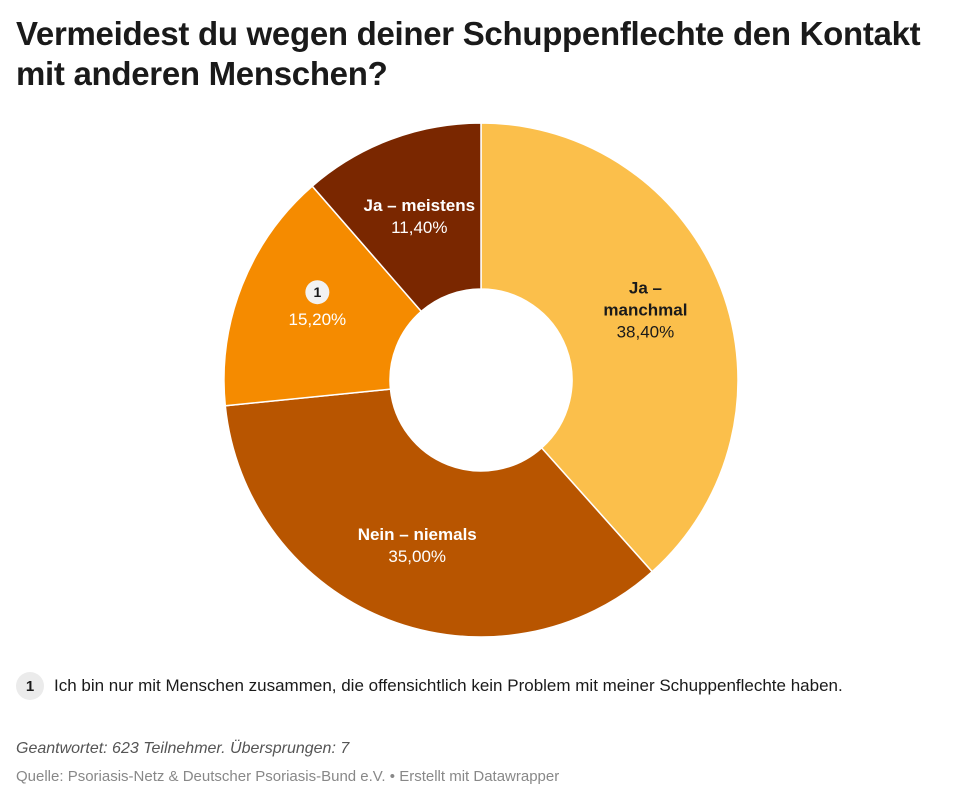 The width and height of the screenshot is (960, 804). I want to click on slice-value-text: 15,20%, so click(318, 319).